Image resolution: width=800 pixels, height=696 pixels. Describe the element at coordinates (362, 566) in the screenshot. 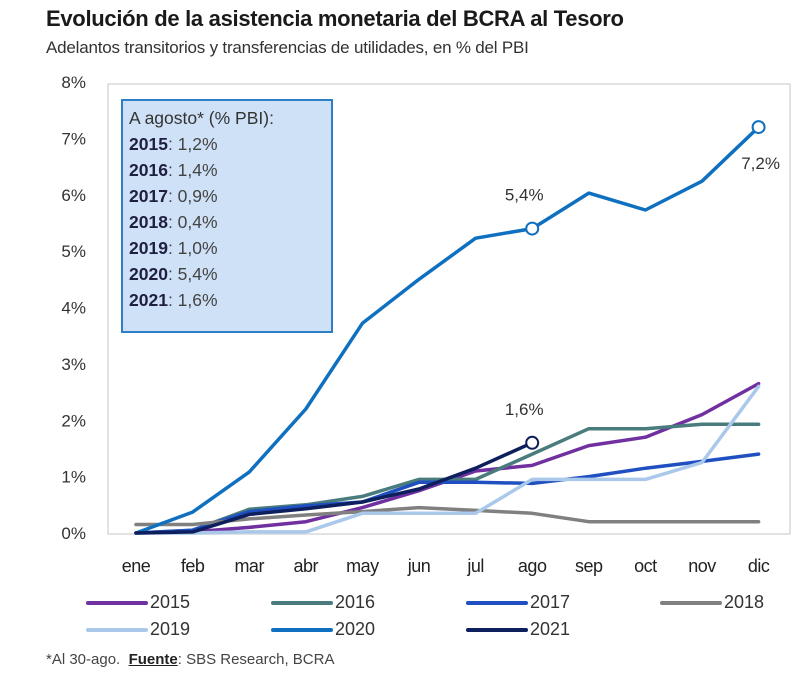

I see `x-tick-label: may` at that location.